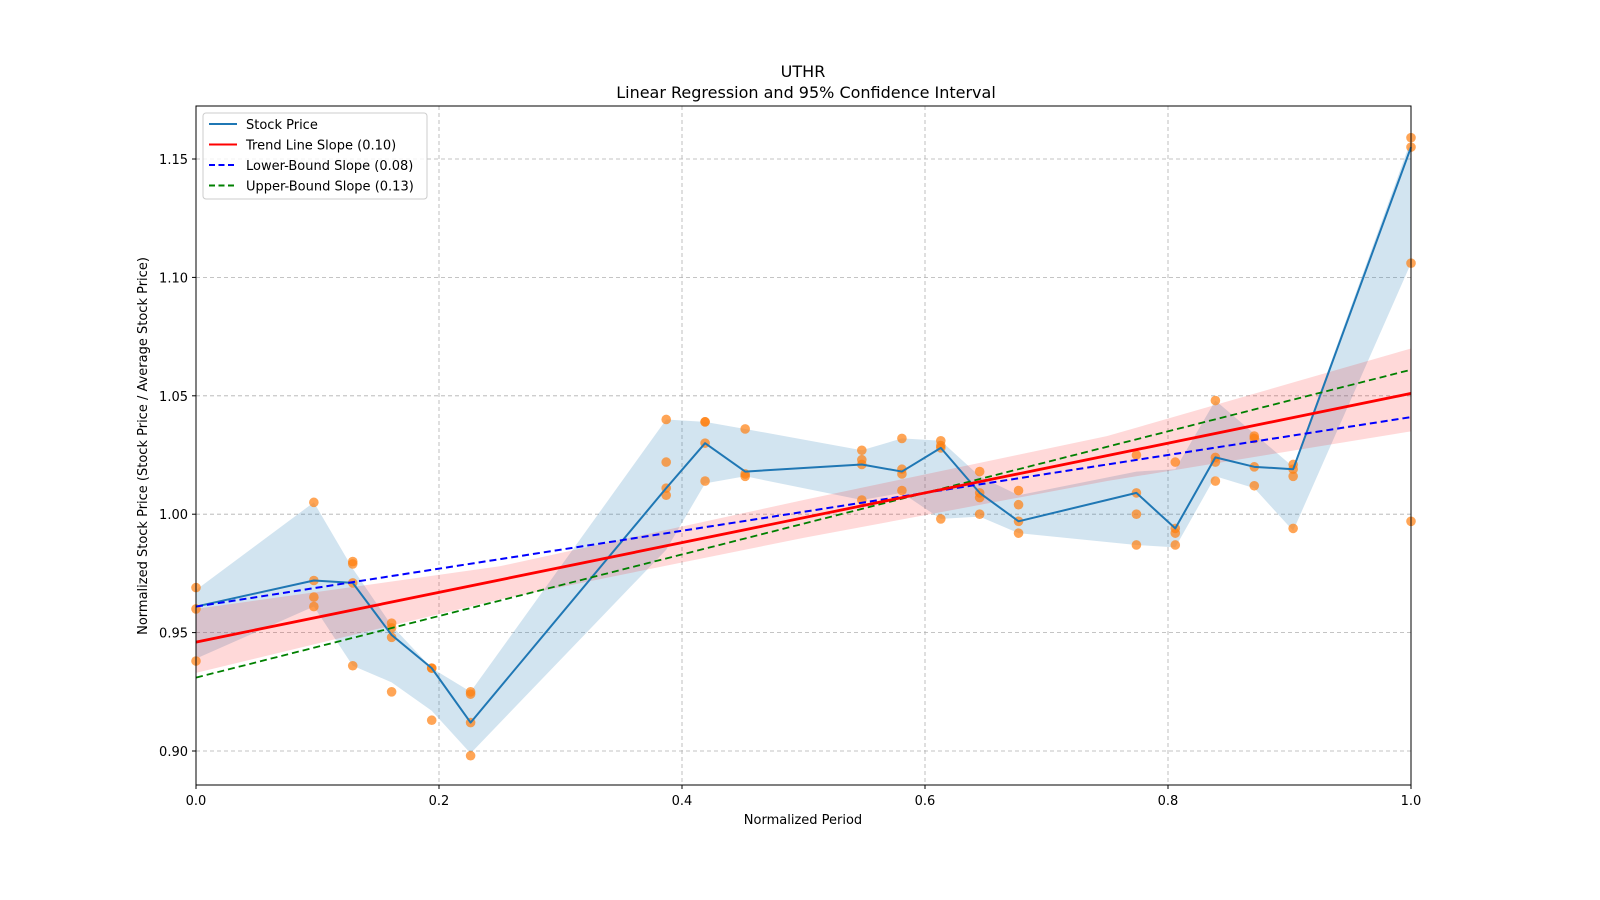  Describe the element at coordinates (803, 71) in the screenshot. I see `chart-title: UTHR` at that location.